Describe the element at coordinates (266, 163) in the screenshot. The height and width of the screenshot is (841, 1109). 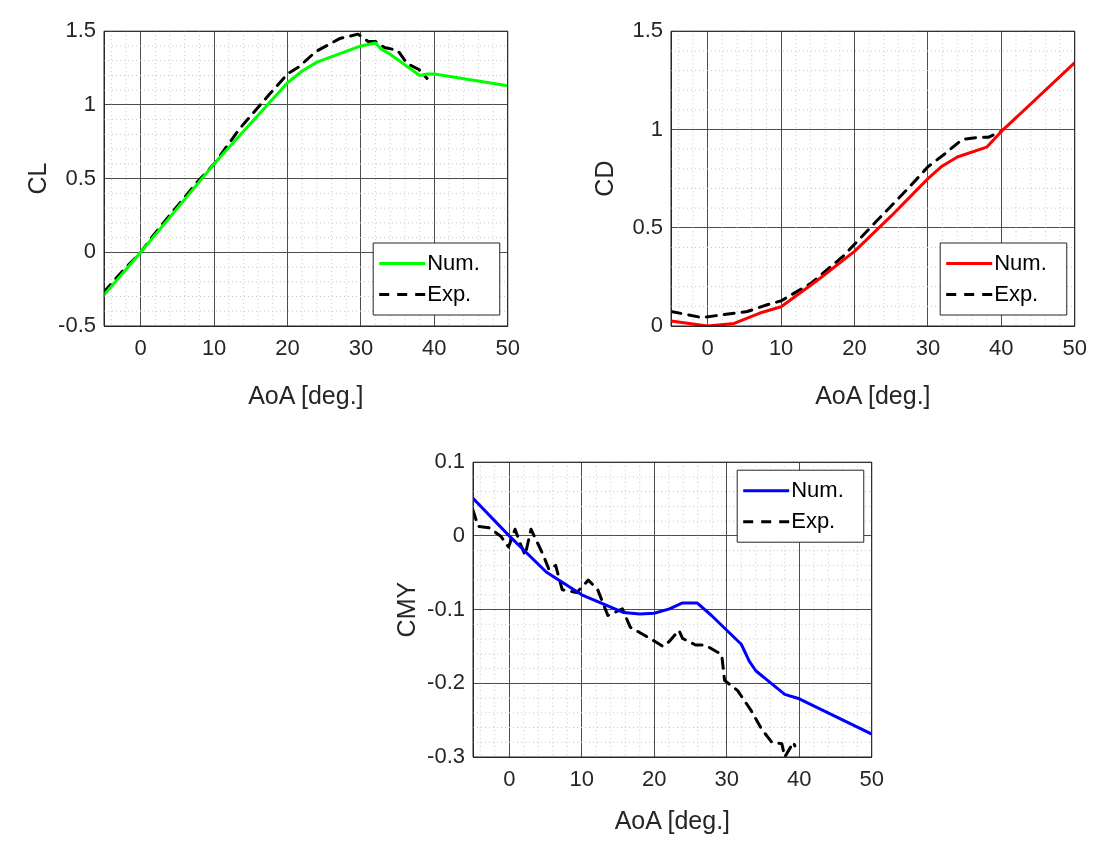
I see `line-series` at that location.